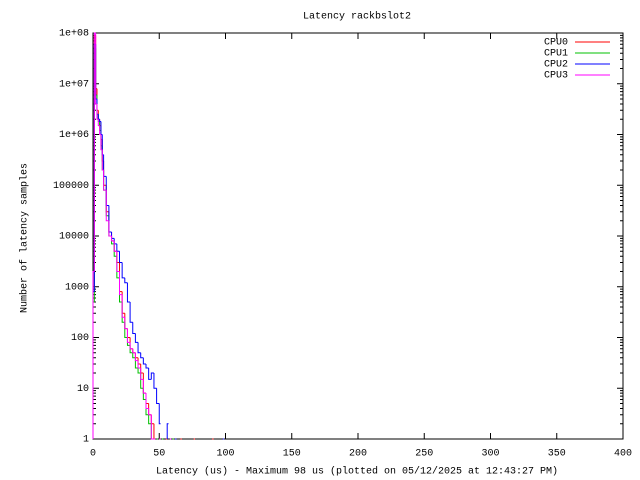 The width and height of the screenshot is (640, 480). I want to click on y-tick-label: 1e+08, so click(74, 34).